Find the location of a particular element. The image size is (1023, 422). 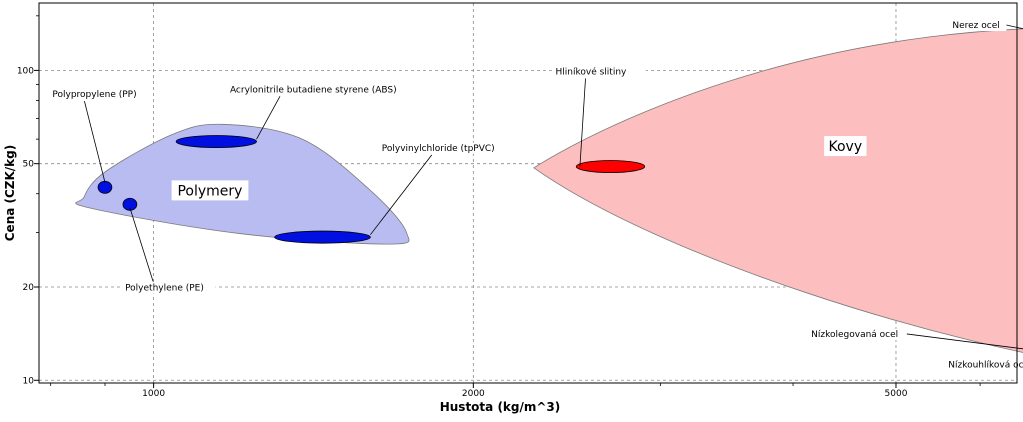

y-tick-label: 20 is located at coordinates (29, 288).